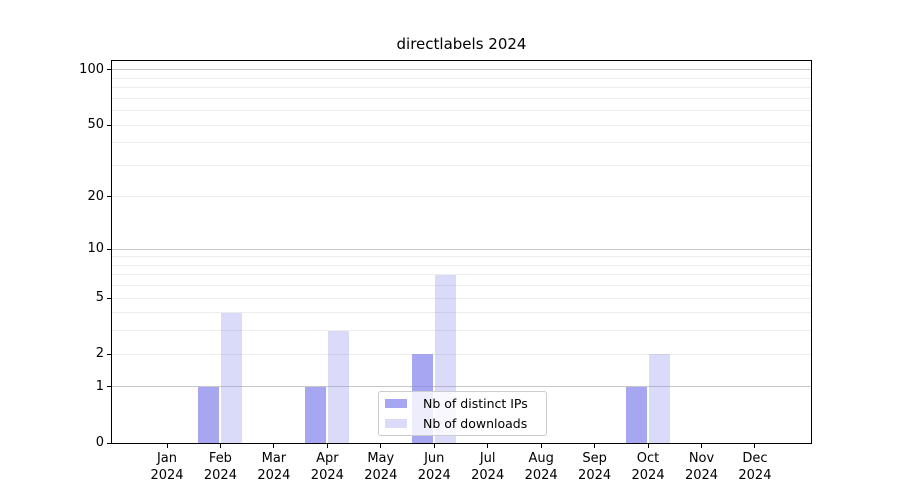  What do you see at coordinates (99, 354) in the screenshot?
I see `y-tick-label: 2` at bounding box center [99, 354].